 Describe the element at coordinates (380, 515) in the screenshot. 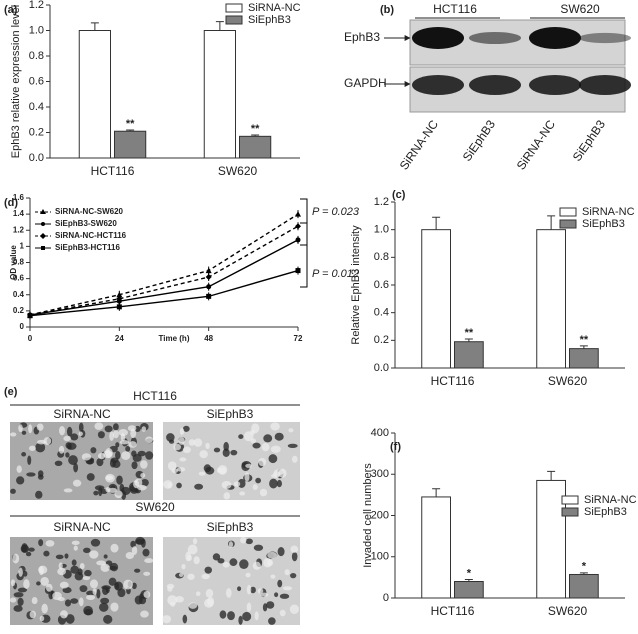

I see `y-tick-label: 200` at that location.